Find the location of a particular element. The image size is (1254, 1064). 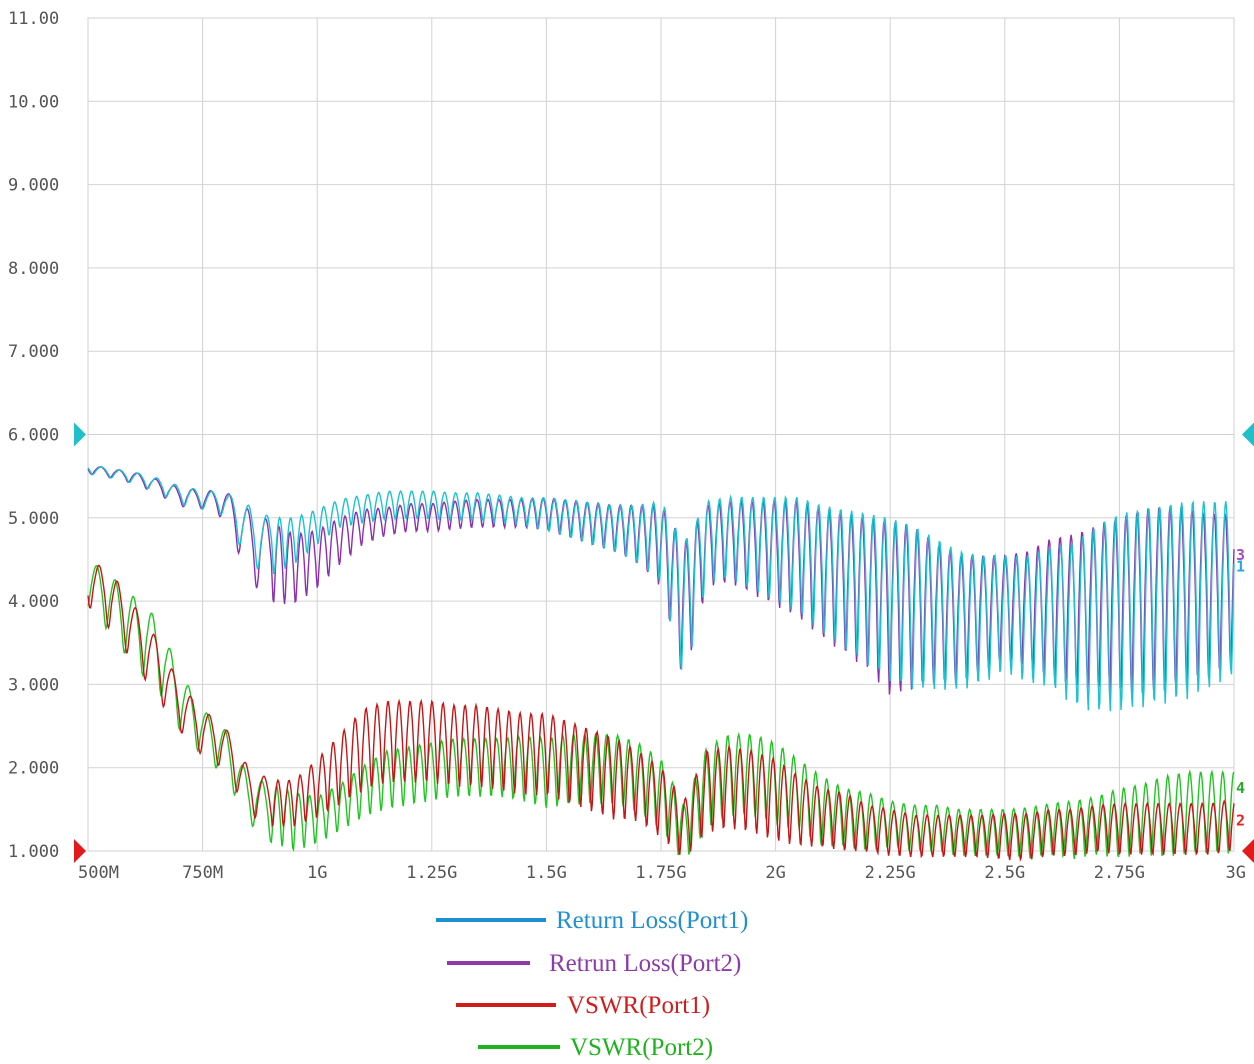

x-tick-label: 1.25G is located at coordinates (431, 873).